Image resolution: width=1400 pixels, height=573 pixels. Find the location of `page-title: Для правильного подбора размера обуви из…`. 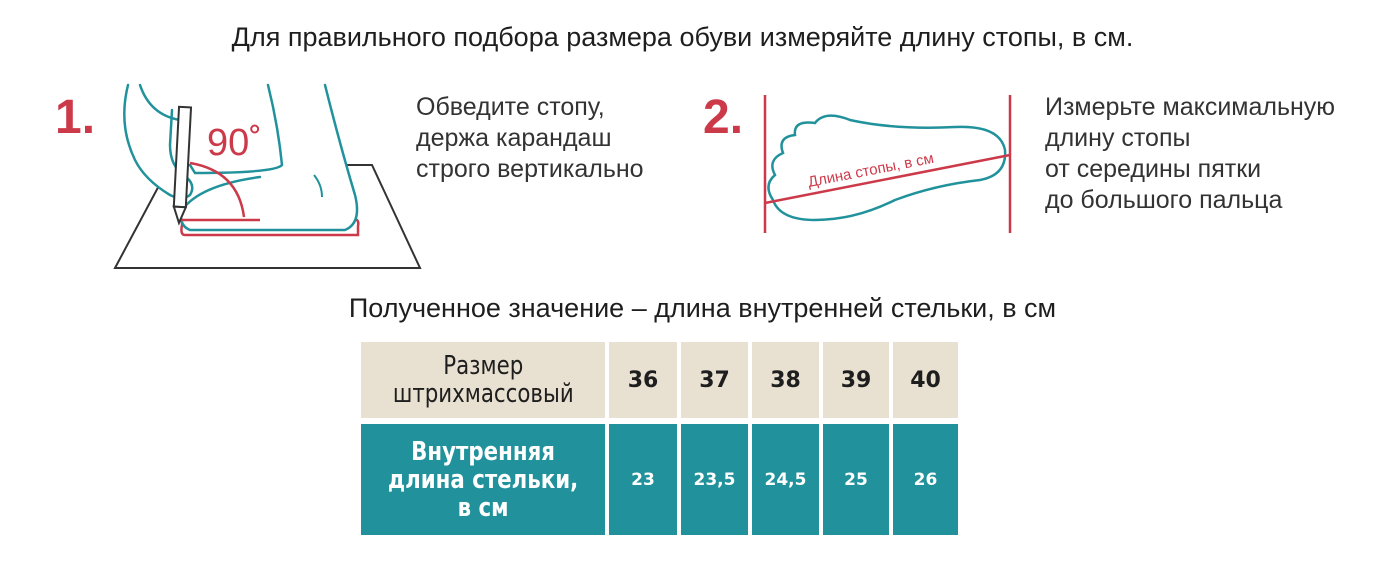

page-title: Для правильного подбора размера обуви из… is located at coordinates (682, 37).